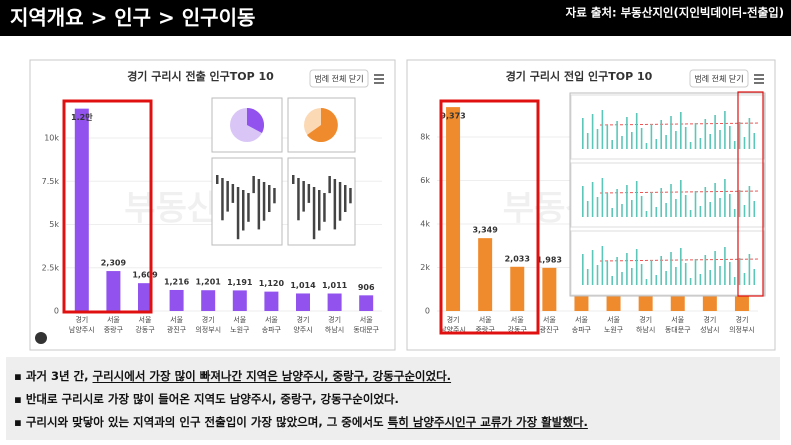 The image size is (791, 445). Describe the element at coordinates (145, 329) in the screenshot. I see `x-tick-label: 강동구` at that location.